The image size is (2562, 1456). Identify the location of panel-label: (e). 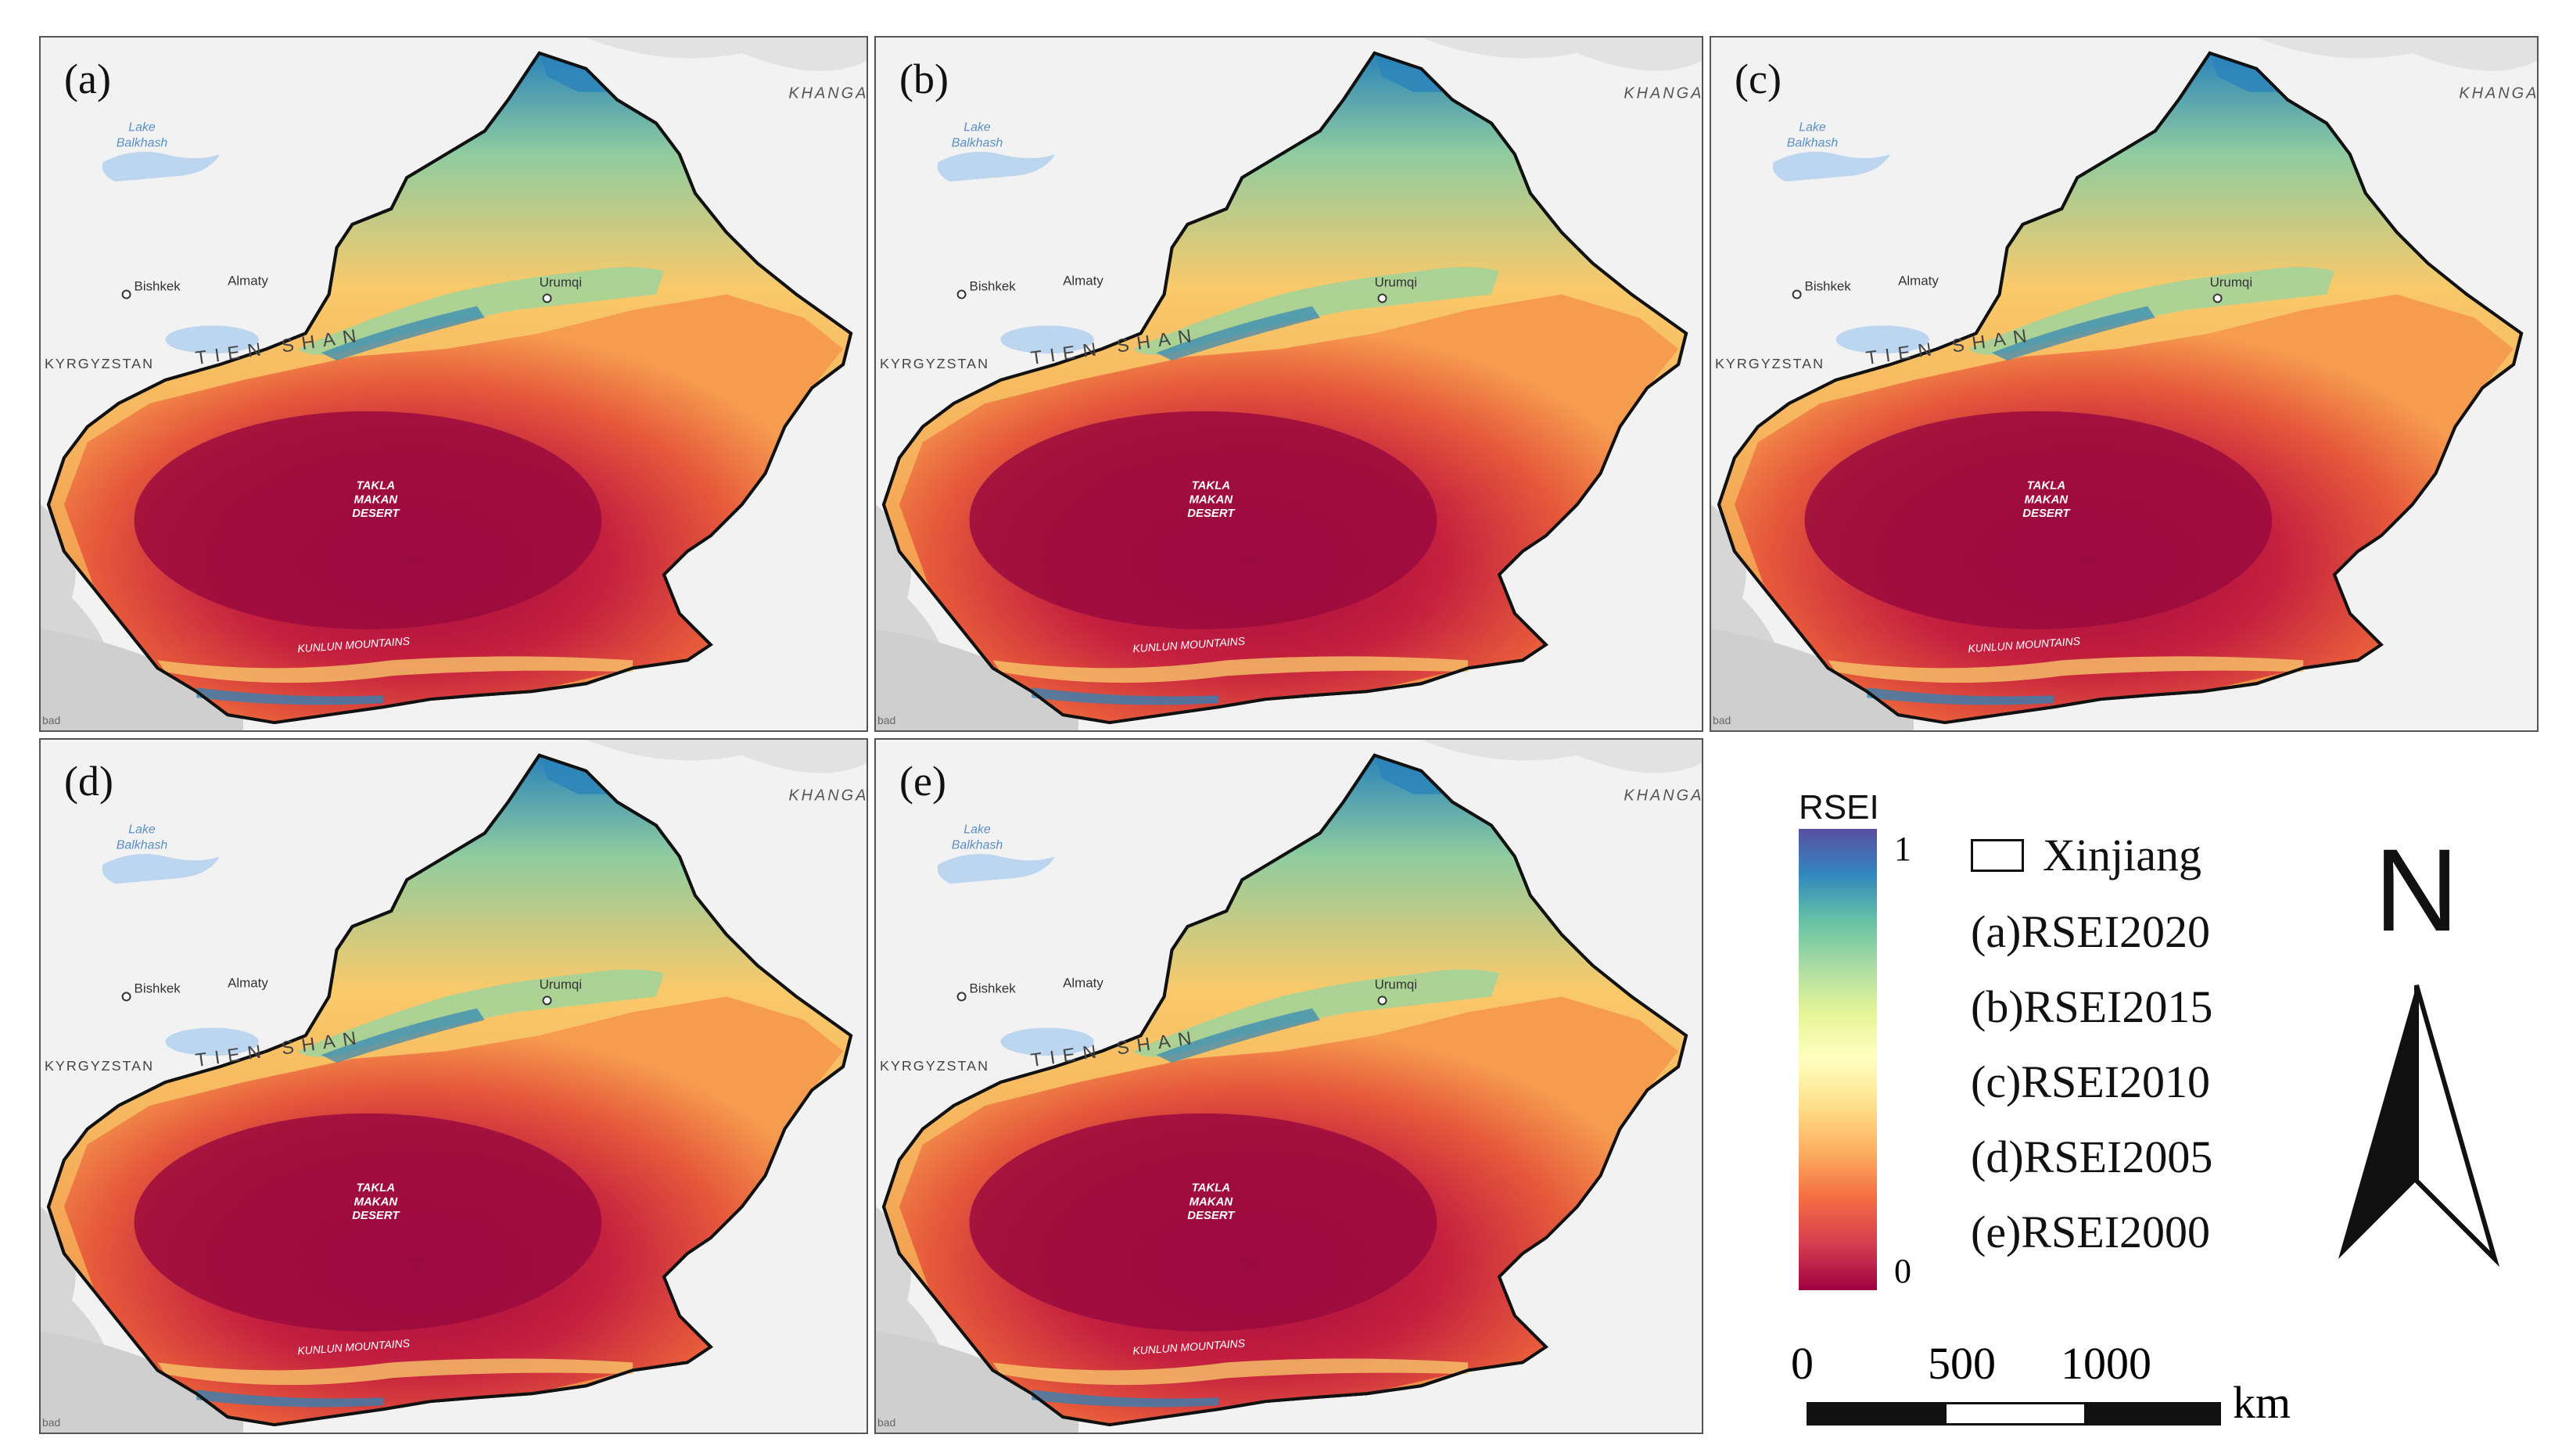
(922, 781).